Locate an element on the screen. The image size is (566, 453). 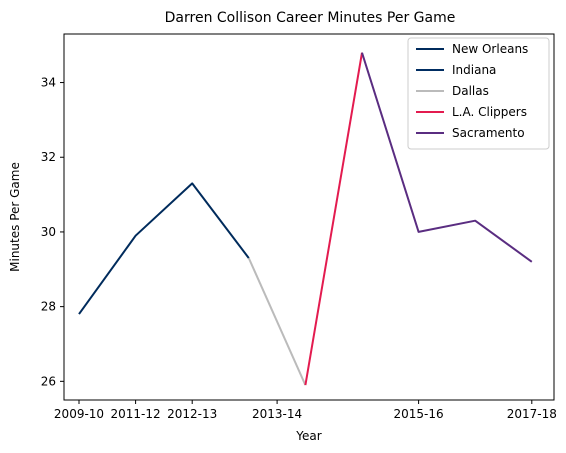
legend-box is located at coordinates (478, 93).